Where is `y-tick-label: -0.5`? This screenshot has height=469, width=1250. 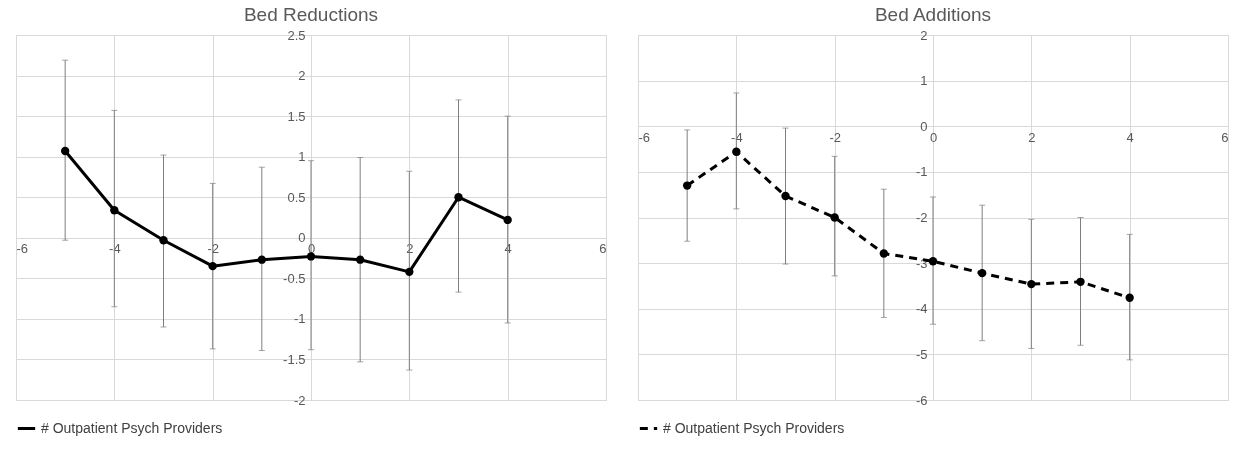 y-tick-label: -0.5 is located at coordinates (294, 278).